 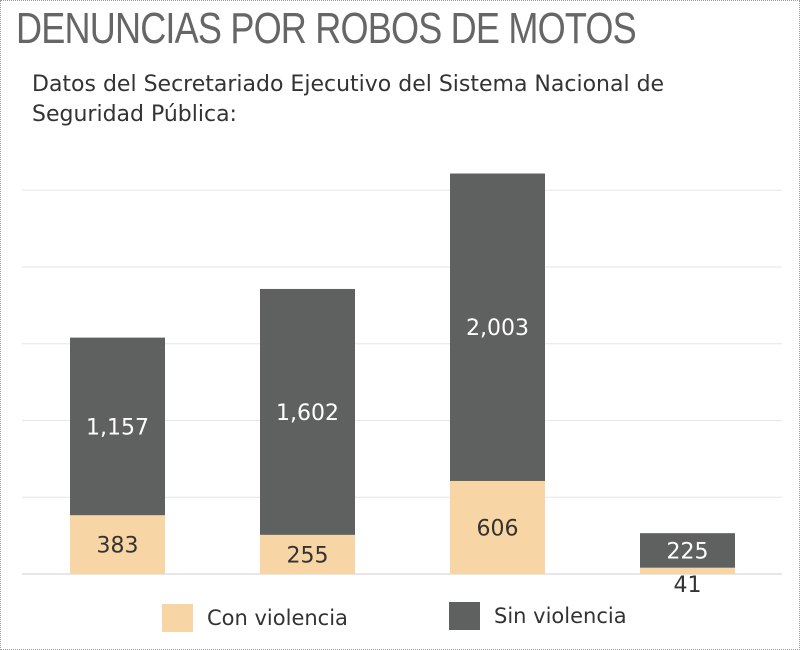 I want to click on legend-swatch-sin-violencia, so click(x=464, y=616).